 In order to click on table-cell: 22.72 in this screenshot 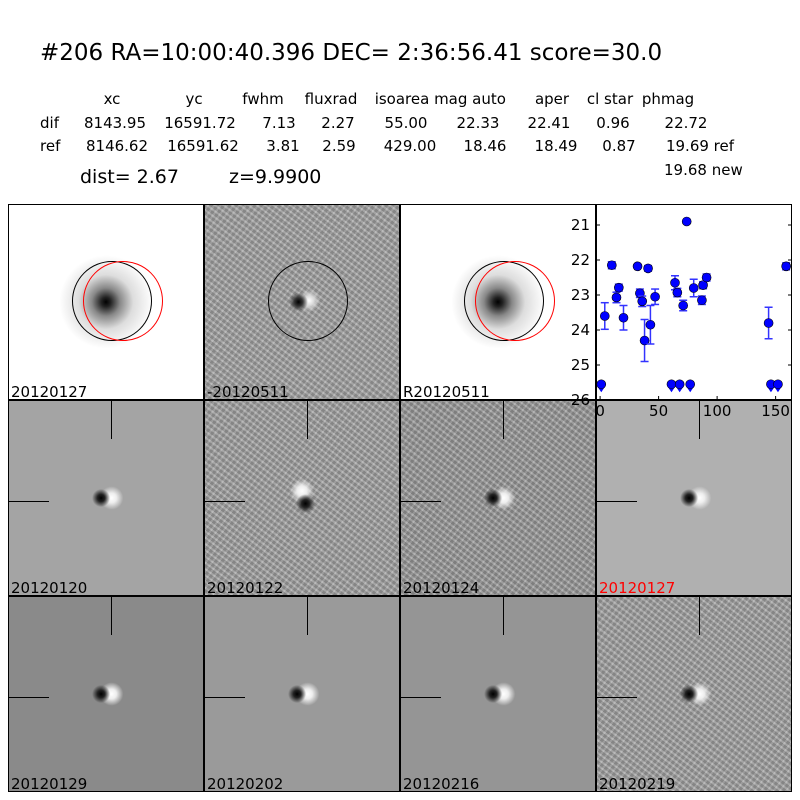, I will do `click(686, 123)`.